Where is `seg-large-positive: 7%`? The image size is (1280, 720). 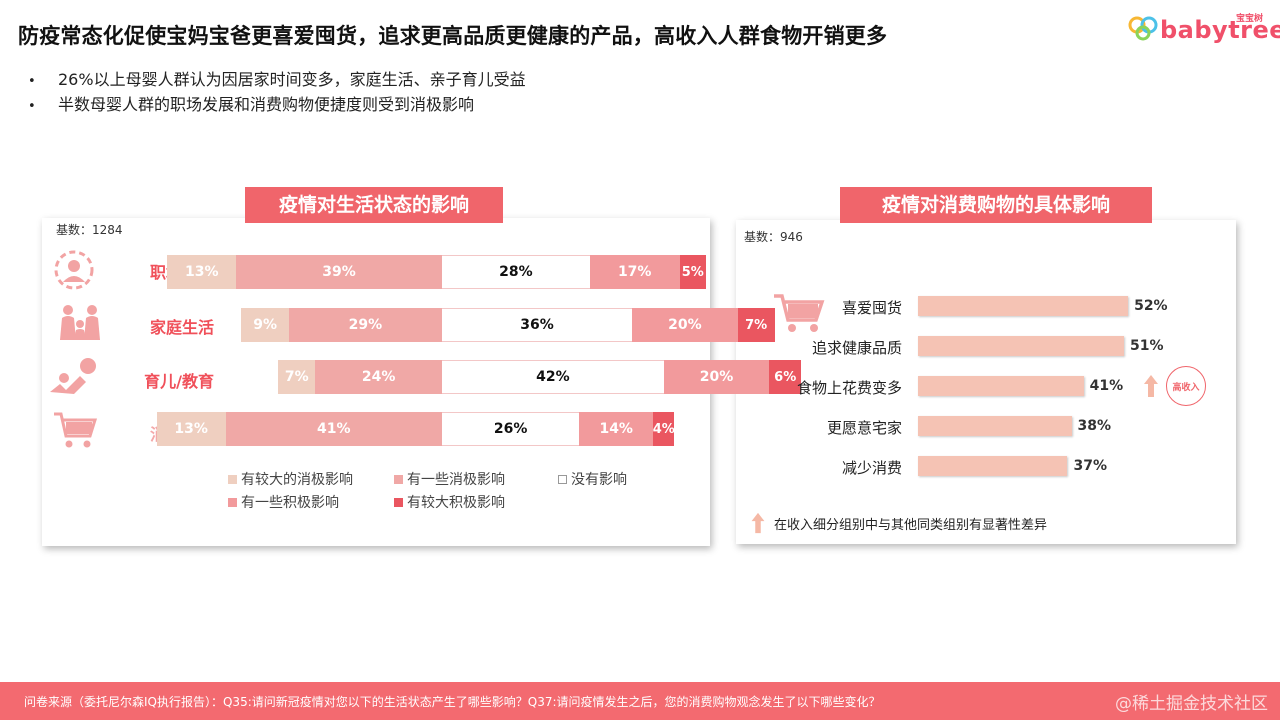
seg-large-positive: 7% is located at coordinates (756, 325).